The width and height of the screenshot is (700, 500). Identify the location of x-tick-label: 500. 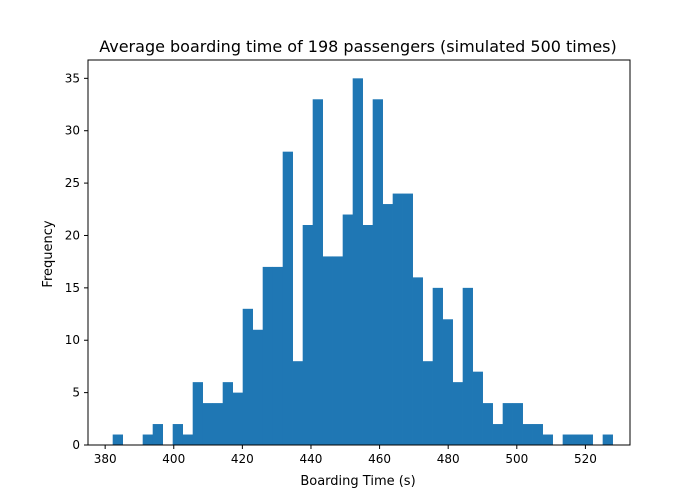
(516, 459).